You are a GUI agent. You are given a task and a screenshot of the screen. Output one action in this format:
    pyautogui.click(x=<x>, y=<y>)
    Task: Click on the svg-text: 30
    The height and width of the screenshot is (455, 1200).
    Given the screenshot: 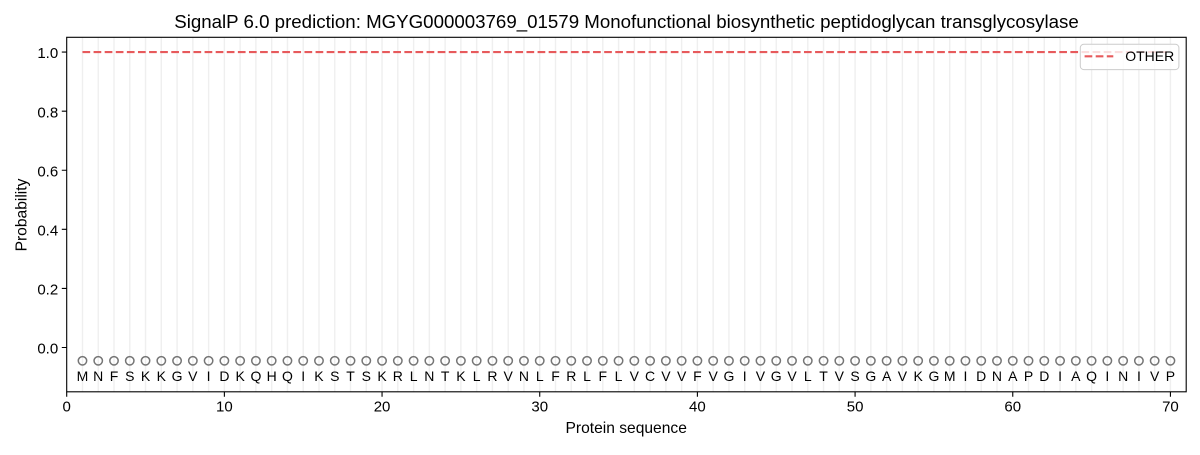 What is the action you would take?
    pyautogui.click(x=539, y=407)
    